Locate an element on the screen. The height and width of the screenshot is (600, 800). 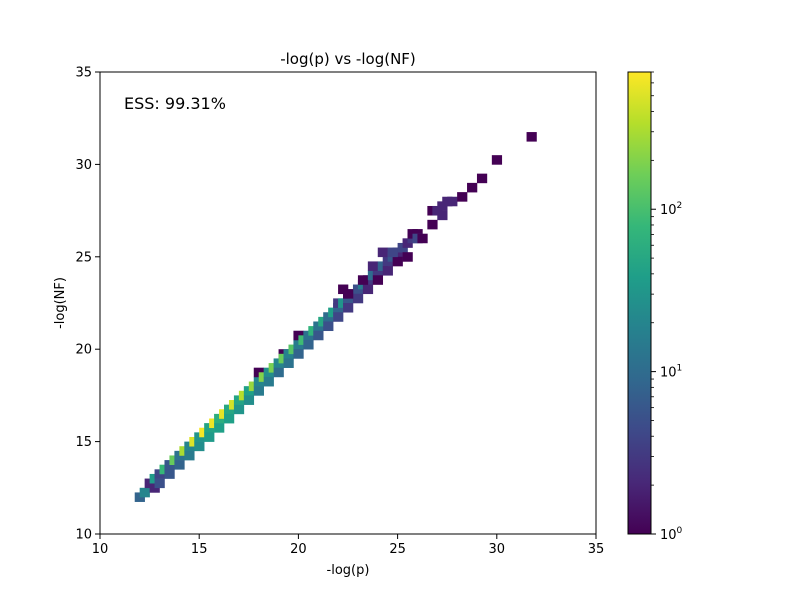
colorbar-tick-label: 10² is located at coordinates (671, 209).